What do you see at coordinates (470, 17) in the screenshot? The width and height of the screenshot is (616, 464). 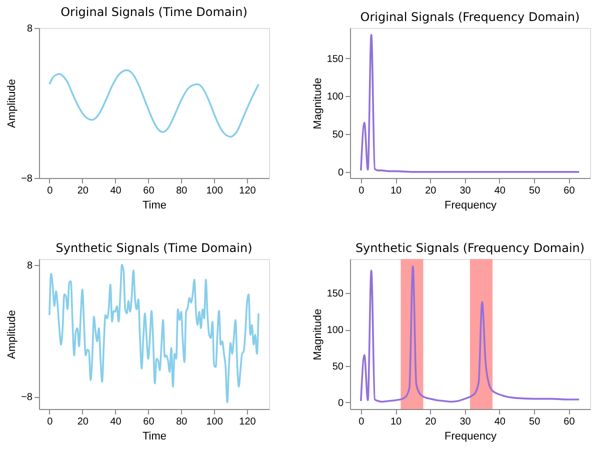 I see `chart-title: Original Signals (Frequency Domain)` at bounding box center [470, 17].